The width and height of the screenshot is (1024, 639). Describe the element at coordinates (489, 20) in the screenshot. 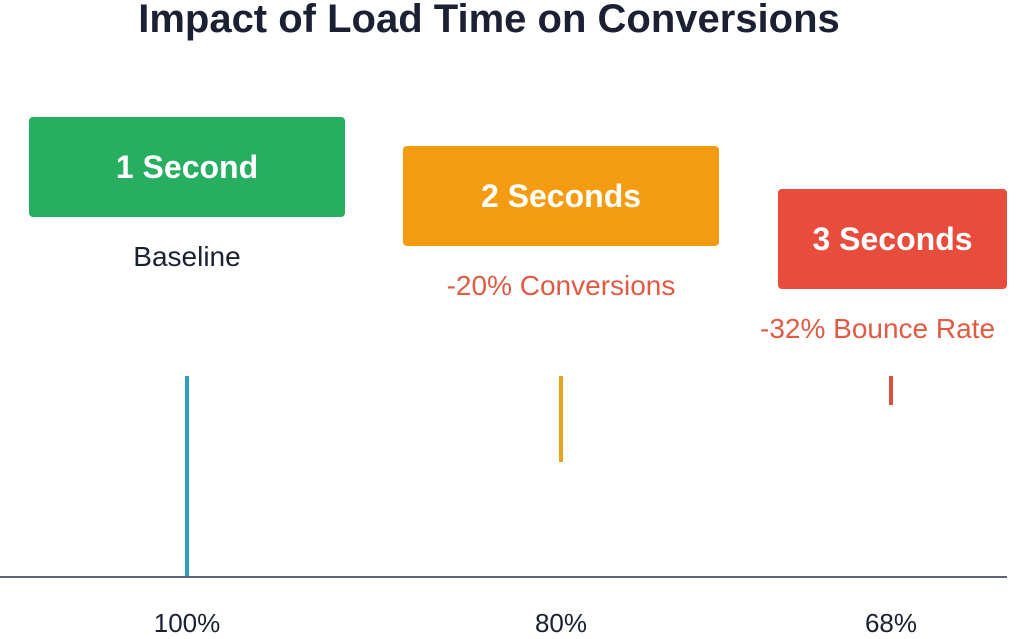

I see `chart-title: Impact of Load Time on Conversions` at that location.